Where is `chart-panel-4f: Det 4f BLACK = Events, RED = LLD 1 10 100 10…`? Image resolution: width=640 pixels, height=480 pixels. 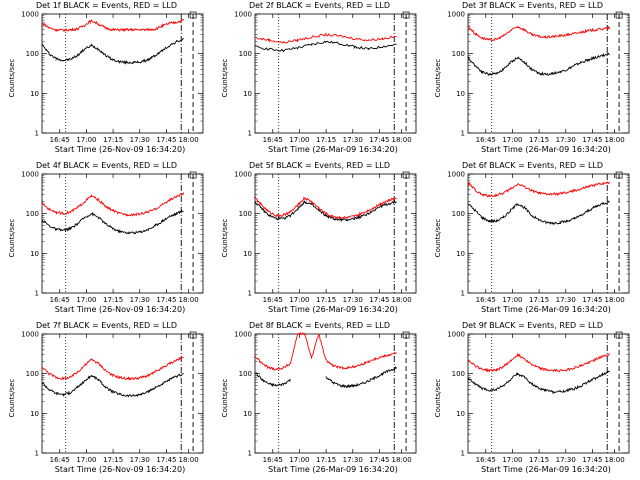 chart-panel-4f: Det 4f BLACK = Events, RED = LLD 1 10 100 10… is located at coordinates (106, 240).